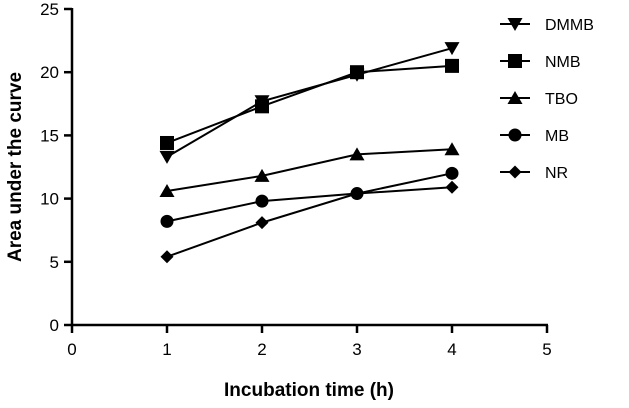 The image size is (629, 408). I want to click on y-tick-label: 25, so click(49, 9).